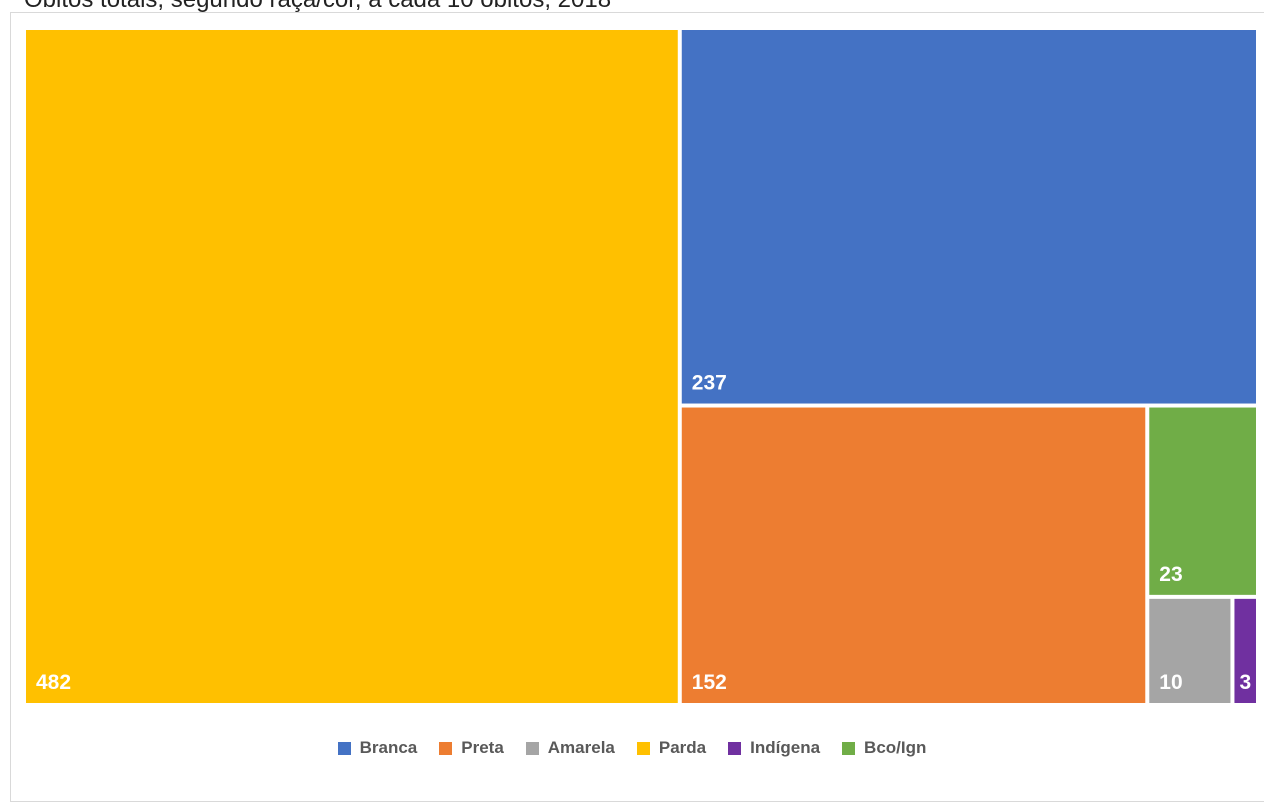  I want to click on data-label-indigena: 3, so click(1245, 682).